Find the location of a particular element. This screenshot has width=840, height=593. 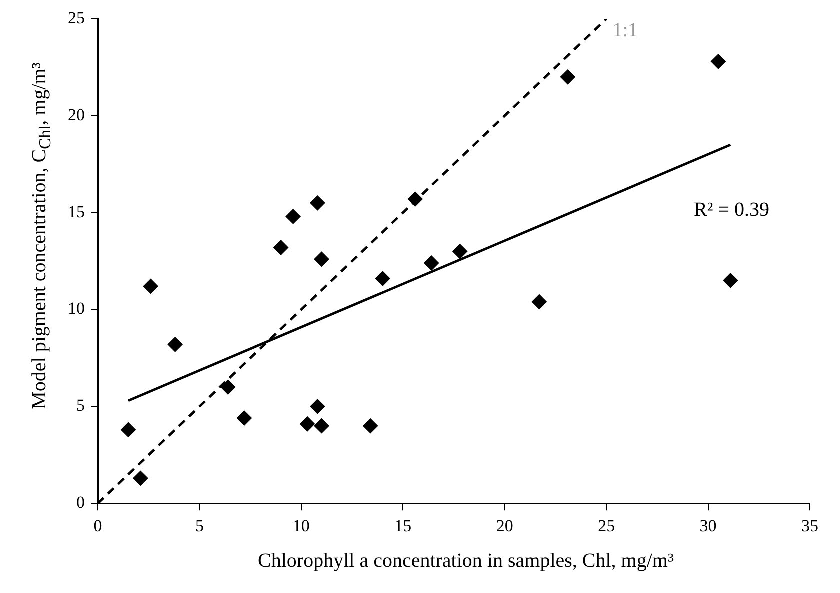

x-tick-label: 20 is located at coordinates (505, 526).